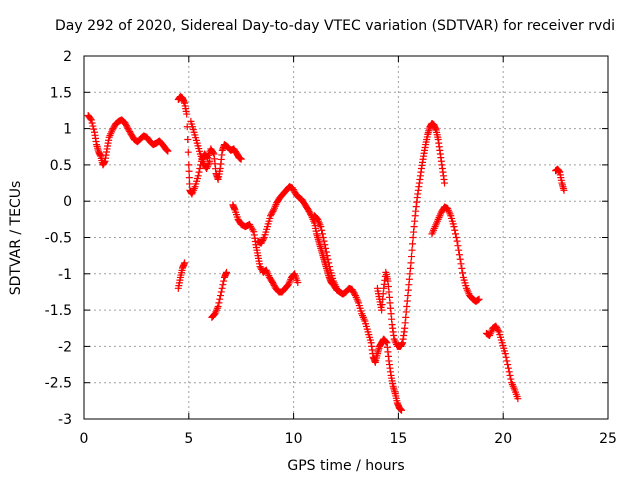 The height and width of the screenshot is (480, 640). What do you see at coordinates (67, 130) in the screenshot?
I see `y-tick-label: 1` at bounding box center [67, 130].